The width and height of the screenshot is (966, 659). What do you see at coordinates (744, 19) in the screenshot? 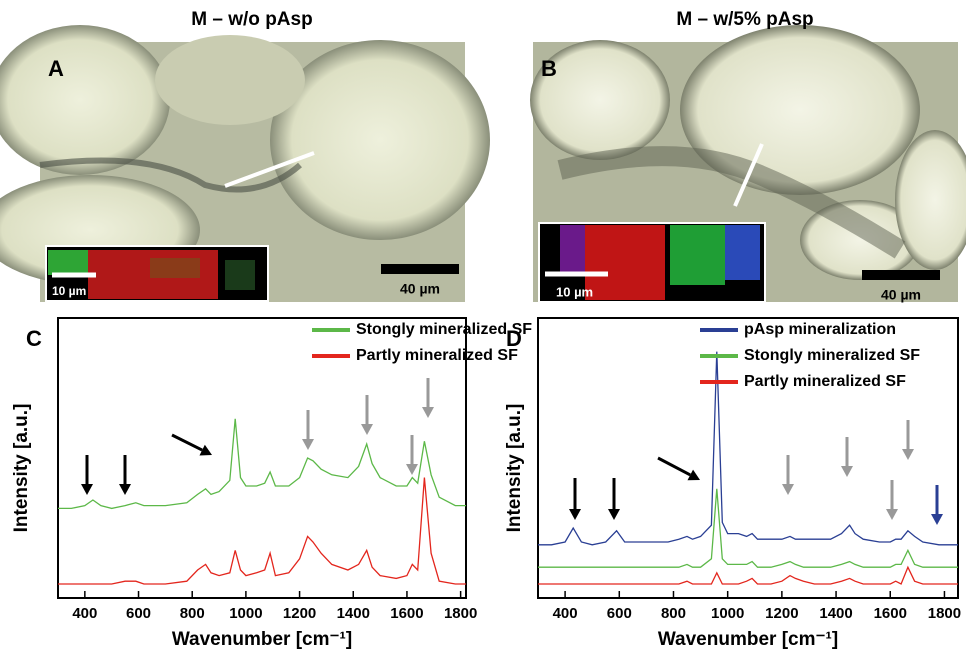
I see `panel-title: M – w/5% pAsp` at bounding box center [744, 19].